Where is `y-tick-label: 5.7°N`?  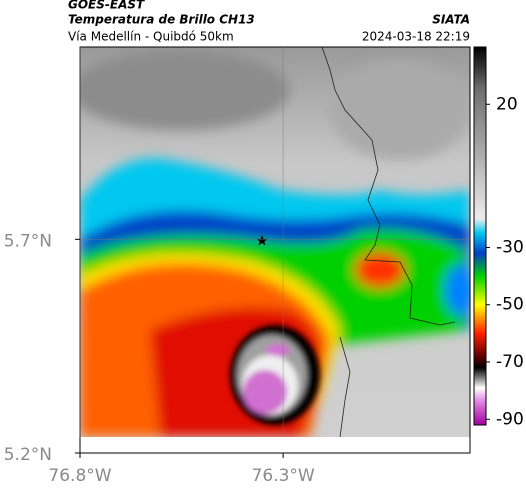
y-tick-label: 5.7°N is located at coordinates (28, 241).